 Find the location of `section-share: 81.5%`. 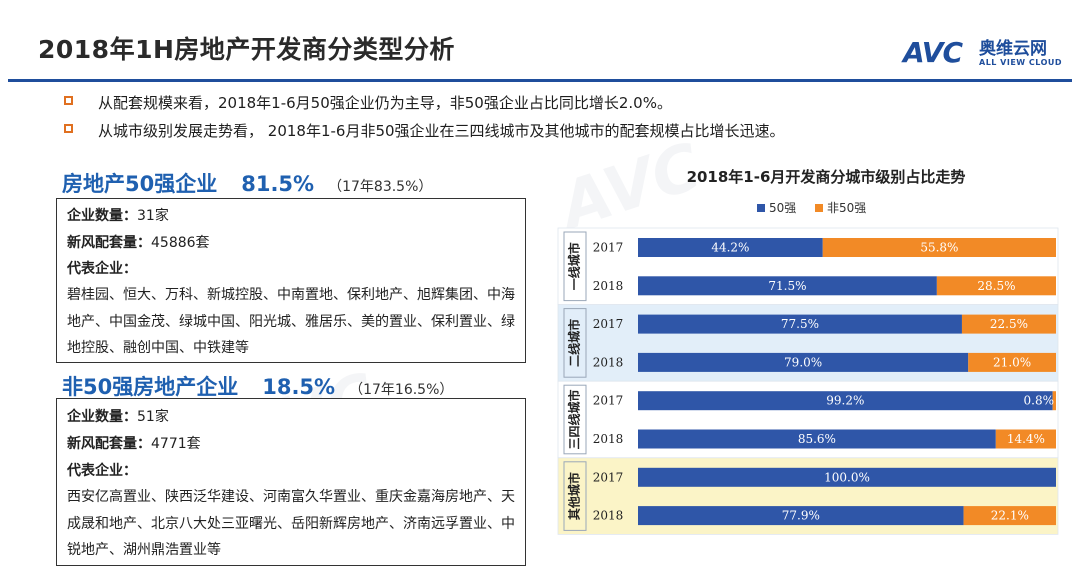

section-share: 81.5% is located at coordinates (278, 184).